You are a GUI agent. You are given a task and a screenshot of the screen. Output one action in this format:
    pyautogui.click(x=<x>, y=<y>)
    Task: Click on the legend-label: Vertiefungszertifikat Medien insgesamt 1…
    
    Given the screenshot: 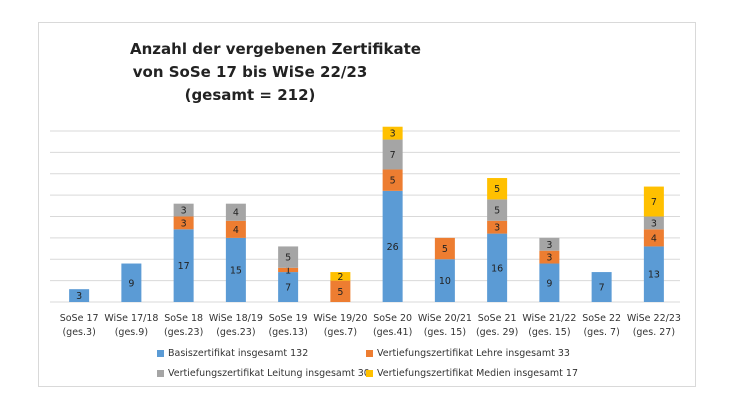 What is the action you would take?
    pyautogui.click(x=478, y=373)
    